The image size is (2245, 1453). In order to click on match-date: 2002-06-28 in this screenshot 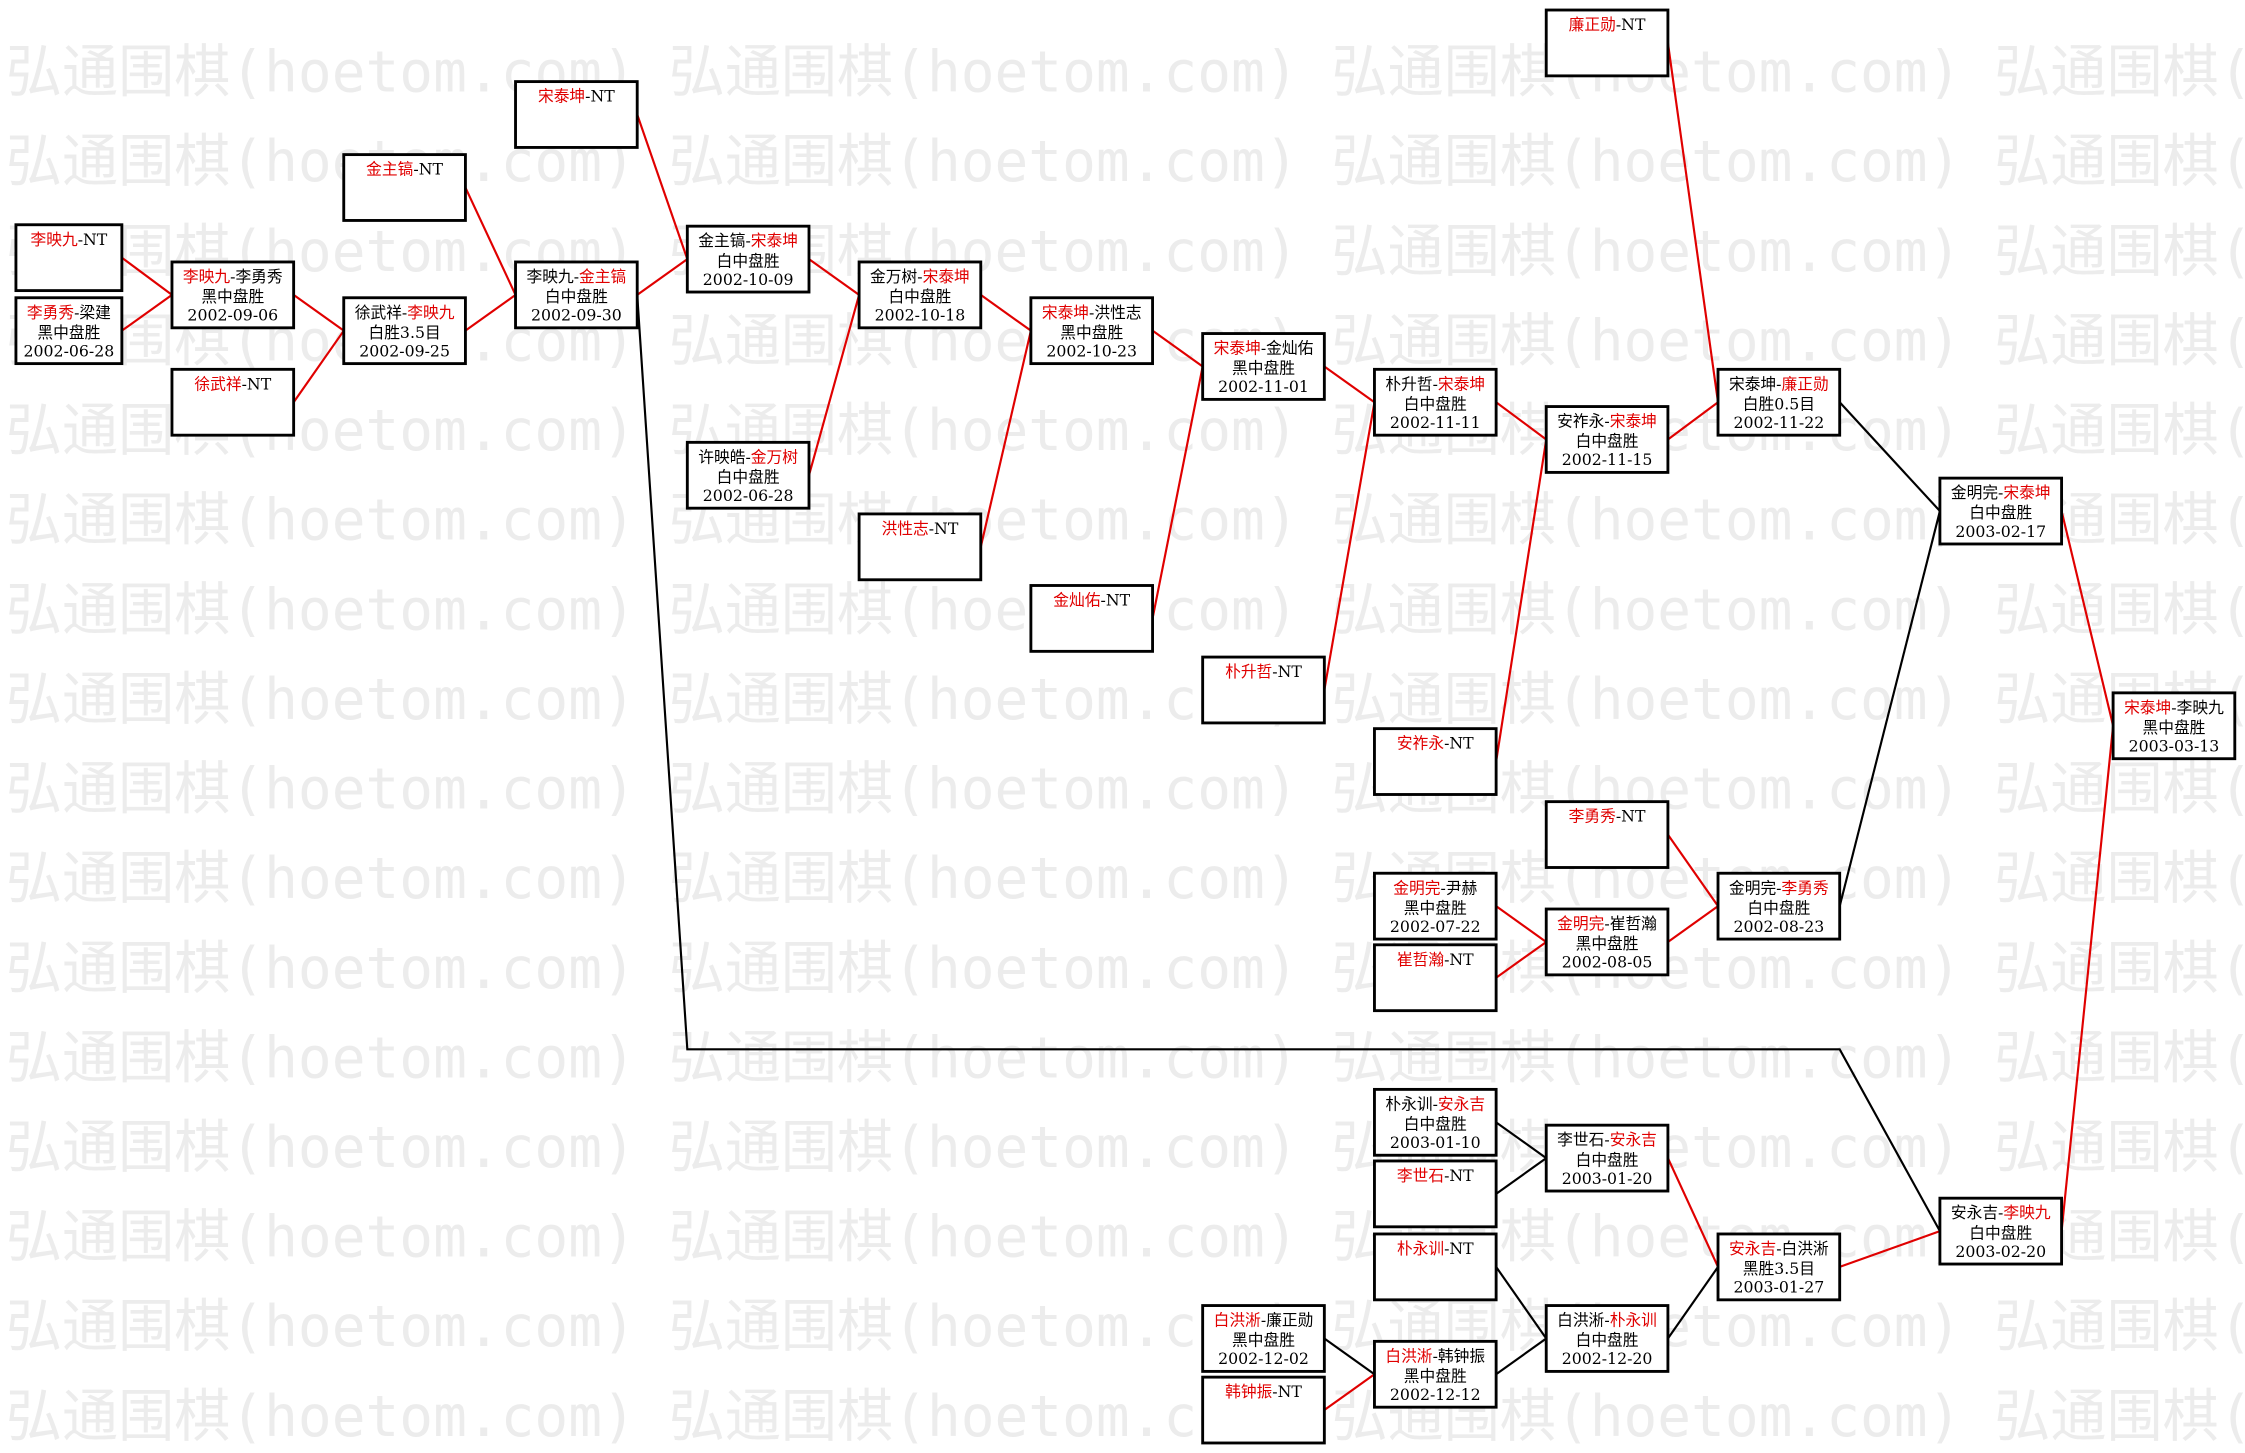, I will do `click(69, 350)`.